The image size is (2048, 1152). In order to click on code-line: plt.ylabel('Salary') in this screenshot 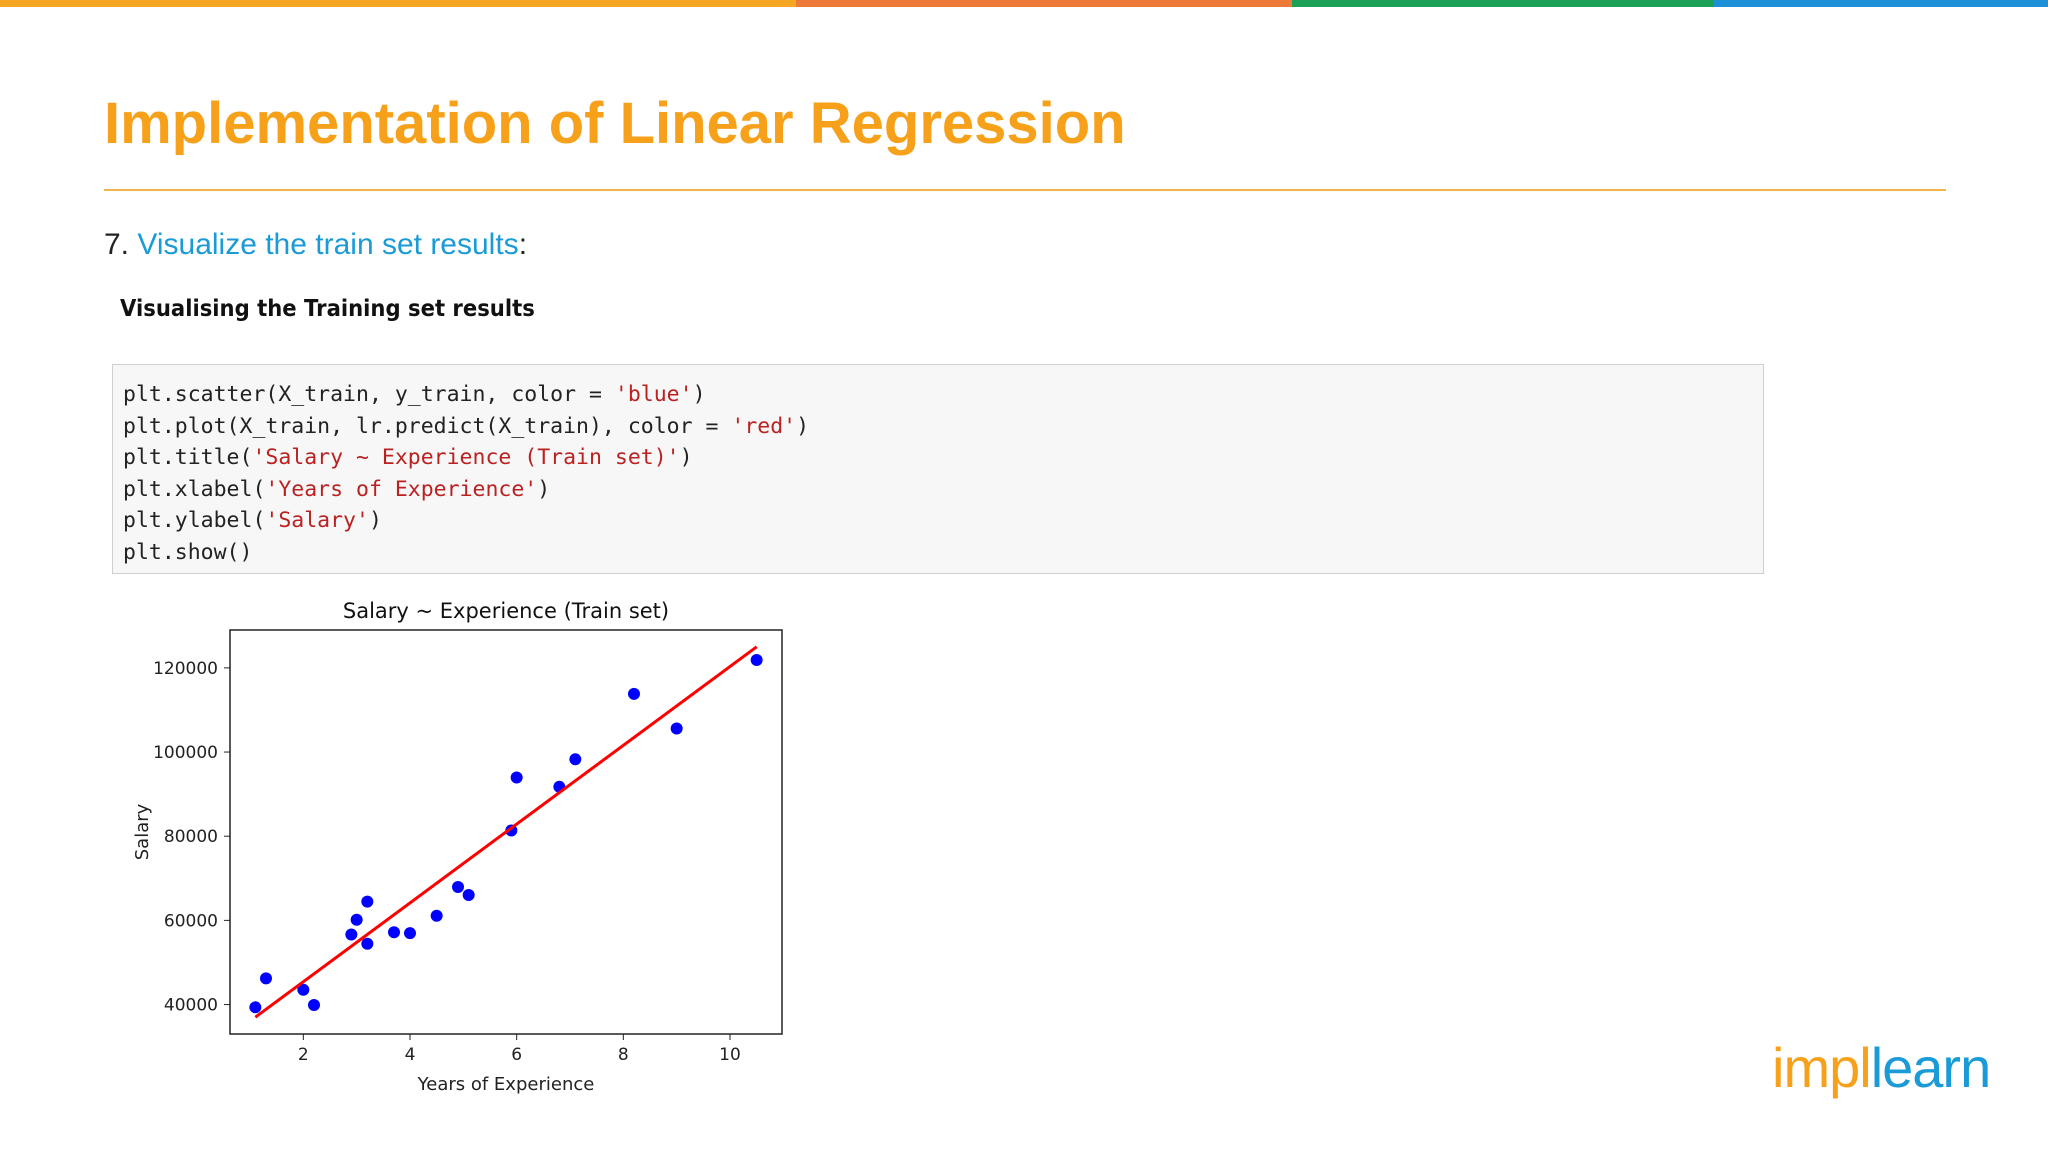, I will do `click(938, 521)`.